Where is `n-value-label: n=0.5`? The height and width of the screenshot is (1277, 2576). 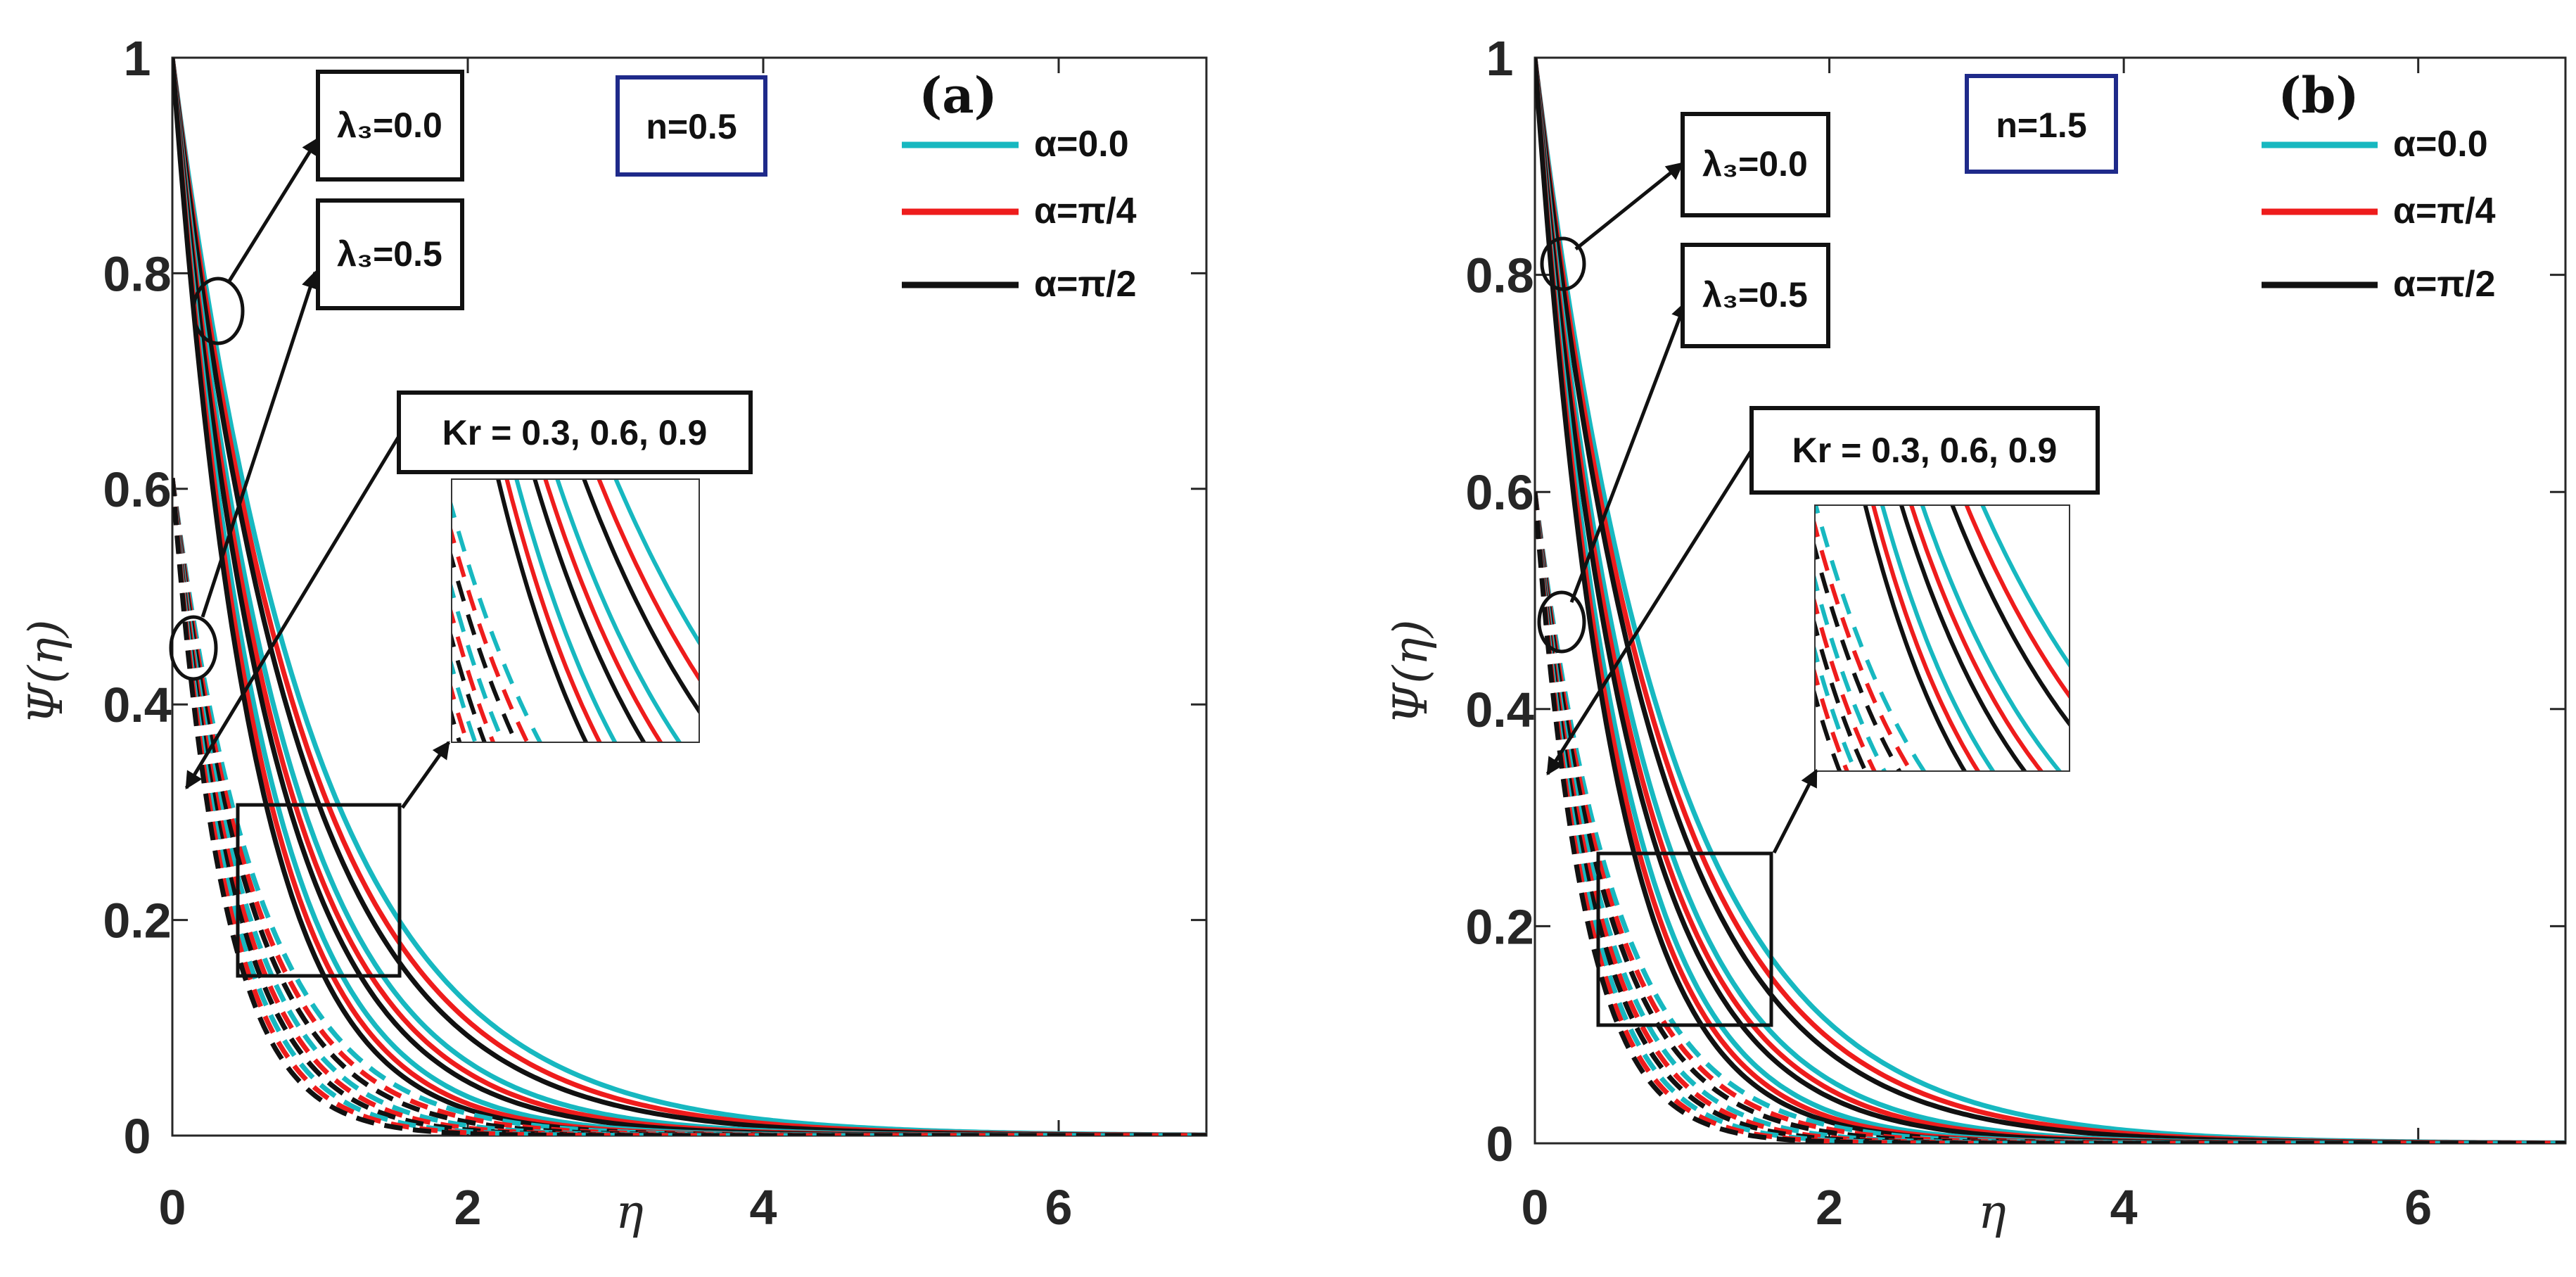 n-value-label: n=0.5 is located at coordinates (691, 126).